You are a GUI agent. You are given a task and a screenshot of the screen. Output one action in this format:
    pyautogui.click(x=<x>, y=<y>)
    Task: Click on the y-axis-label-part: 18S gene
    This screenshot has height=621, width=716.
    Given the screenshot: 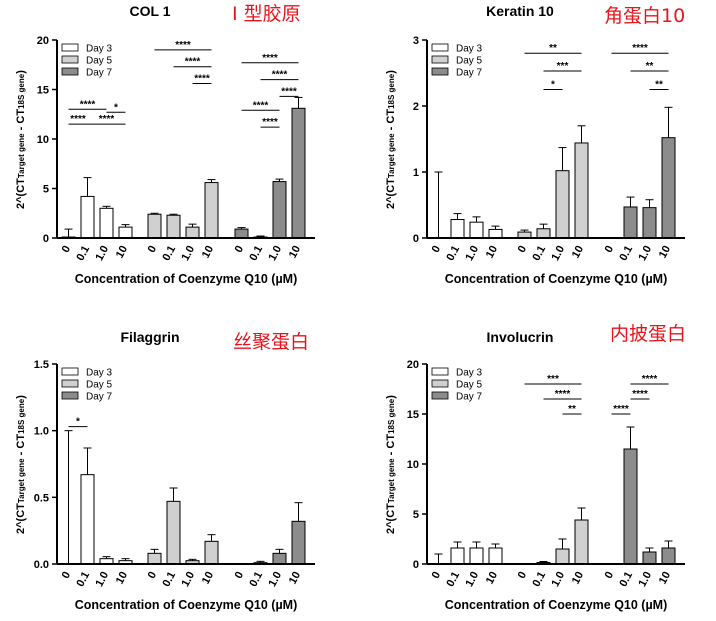 What is the action you would take?
    pyautogui.click(x=21, y=91)
    